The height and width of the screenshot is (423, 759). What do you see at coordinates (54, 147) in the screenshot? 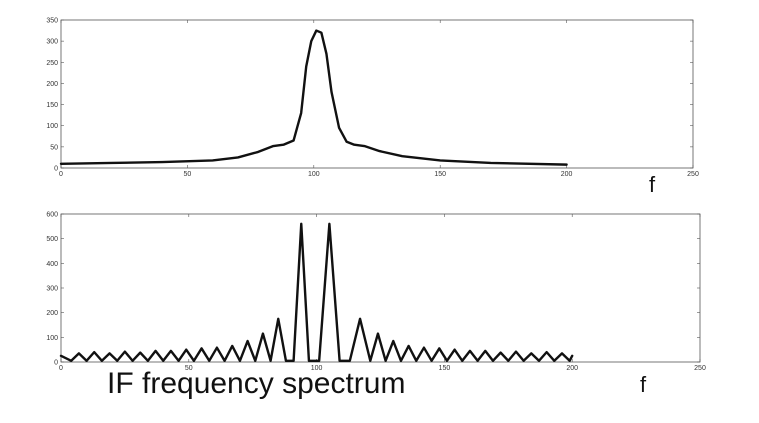
I see `y-tick-label: 50` at bounding box center [54, 147].